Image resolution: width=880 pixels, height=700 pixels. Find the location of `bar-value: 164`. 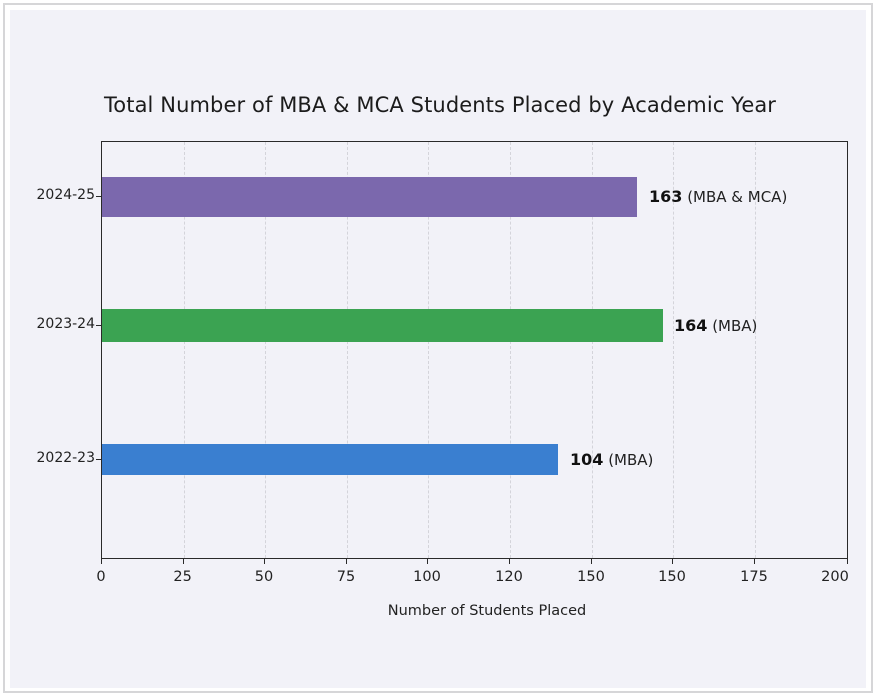

bar-value: 164 is located at coordinates (691, 325).